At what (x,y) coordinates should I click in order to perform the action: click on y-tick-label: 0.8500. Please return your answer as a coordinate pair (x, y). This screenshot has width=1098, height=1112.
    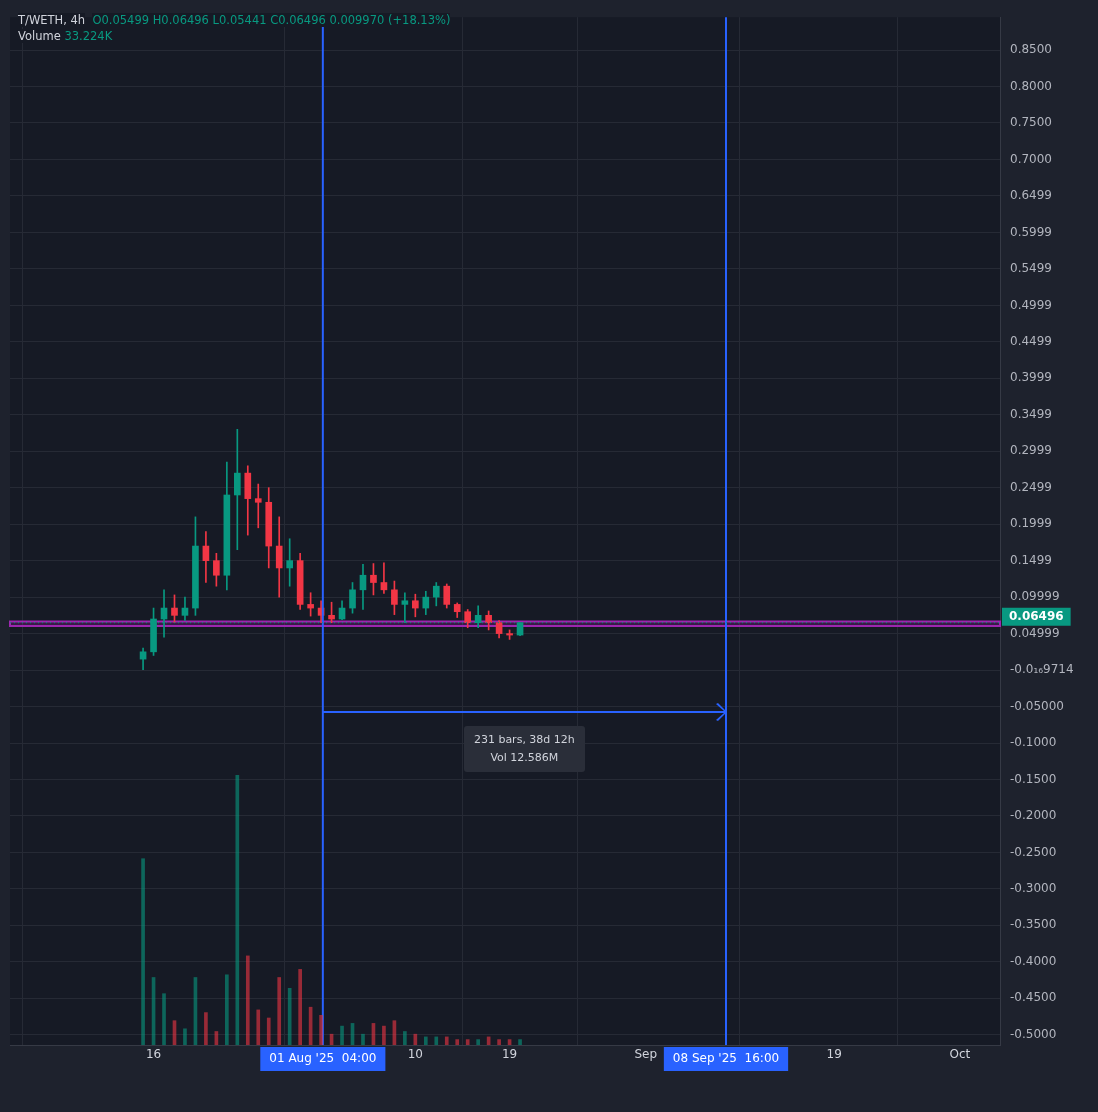
    Looking at the image, I should click on (1031, 49).